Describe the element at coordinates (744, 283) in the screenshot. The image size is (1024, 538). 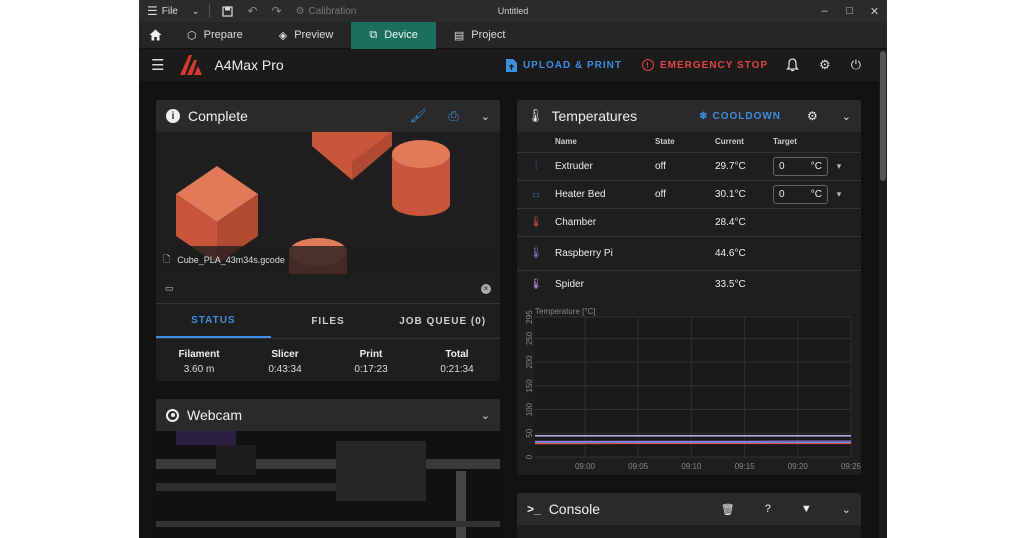
I see `sensor-current: 33.5°C` at that location.